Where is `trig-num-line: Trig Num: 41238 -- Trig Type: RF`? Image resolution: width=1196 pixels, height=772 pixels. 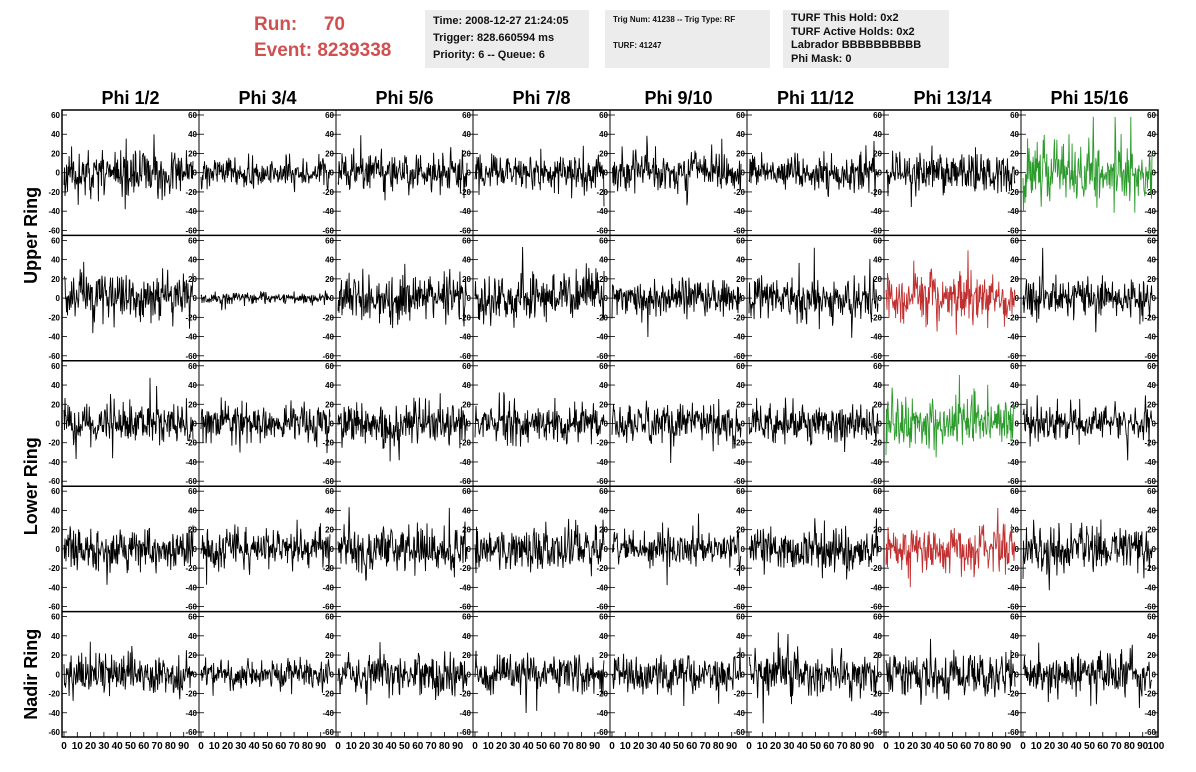
trig-num-line: Trig Num: 41238 -- Trig Type: RF is located at coordinates (674, 19).